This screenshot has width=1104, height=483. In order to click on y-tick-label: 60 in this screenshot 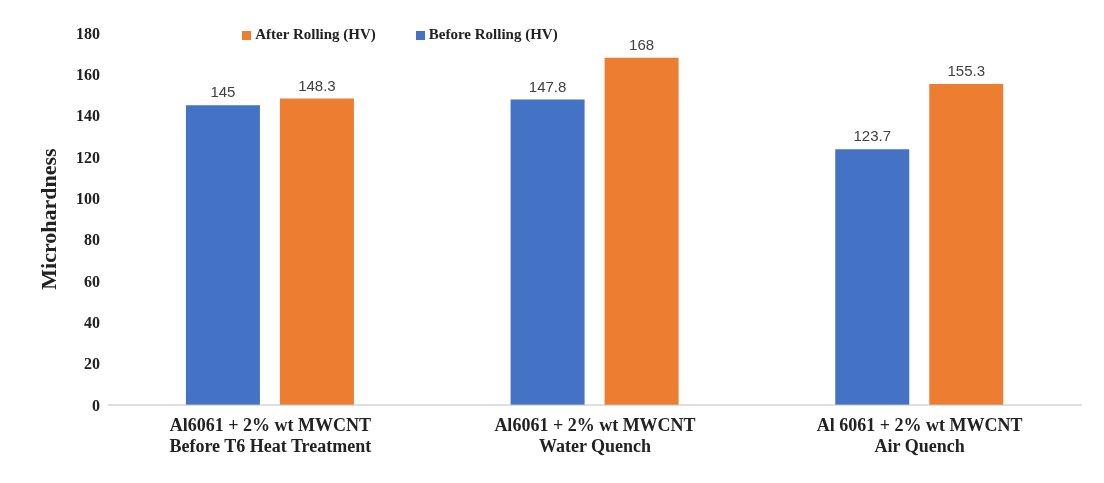, I will do `click(92, 281)`.